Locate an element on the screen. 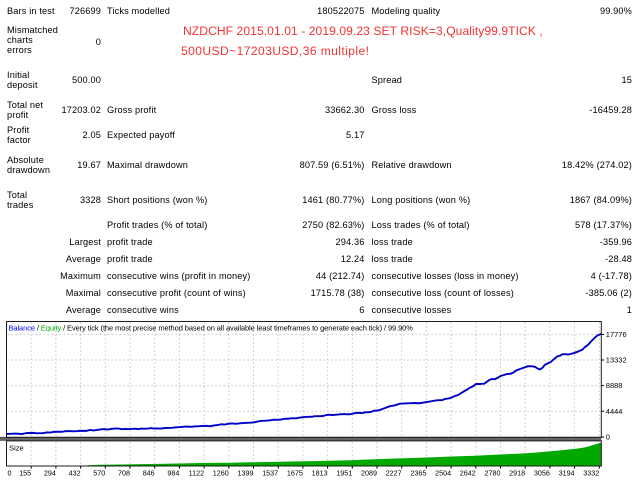  svg-text: 8888 is located at coordinates (614, 385).